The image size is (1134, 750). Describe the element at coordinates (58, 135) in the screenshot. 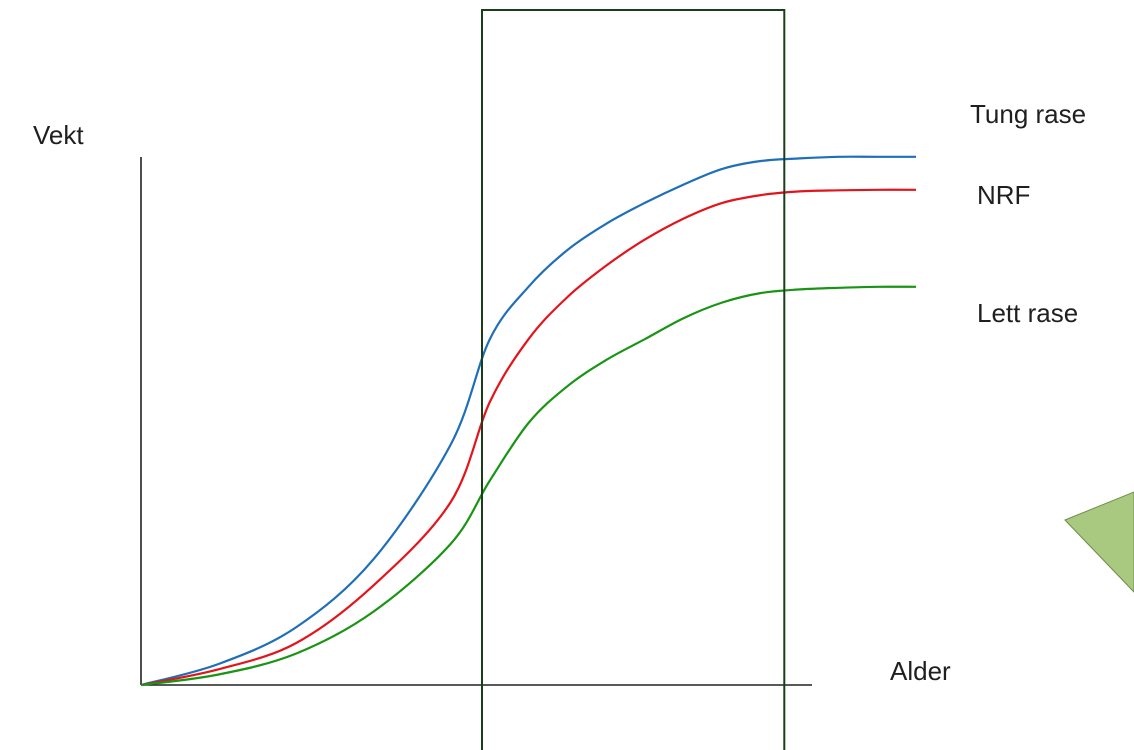

I see `y-axis-label: Vekt` at that location.